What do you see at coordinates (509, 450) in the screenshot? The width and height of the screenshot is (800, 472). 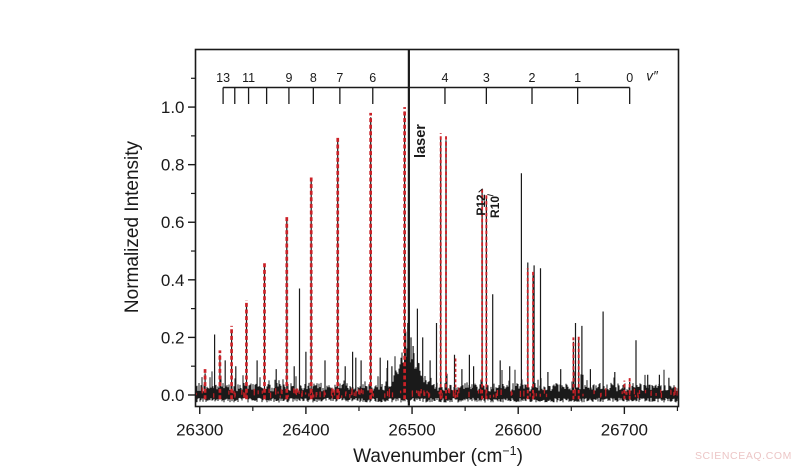 I see `x-axis-title-exponent: −1` at bounding box center [509, 450].